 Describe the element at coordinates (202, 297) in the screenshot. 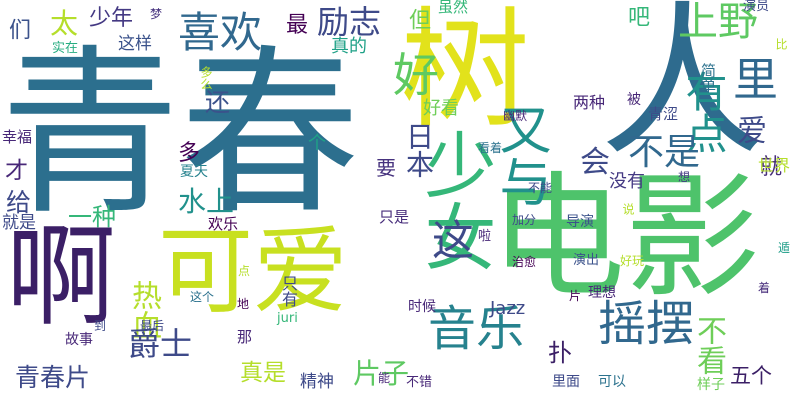

I see `cloud-word: 这个` at that location.